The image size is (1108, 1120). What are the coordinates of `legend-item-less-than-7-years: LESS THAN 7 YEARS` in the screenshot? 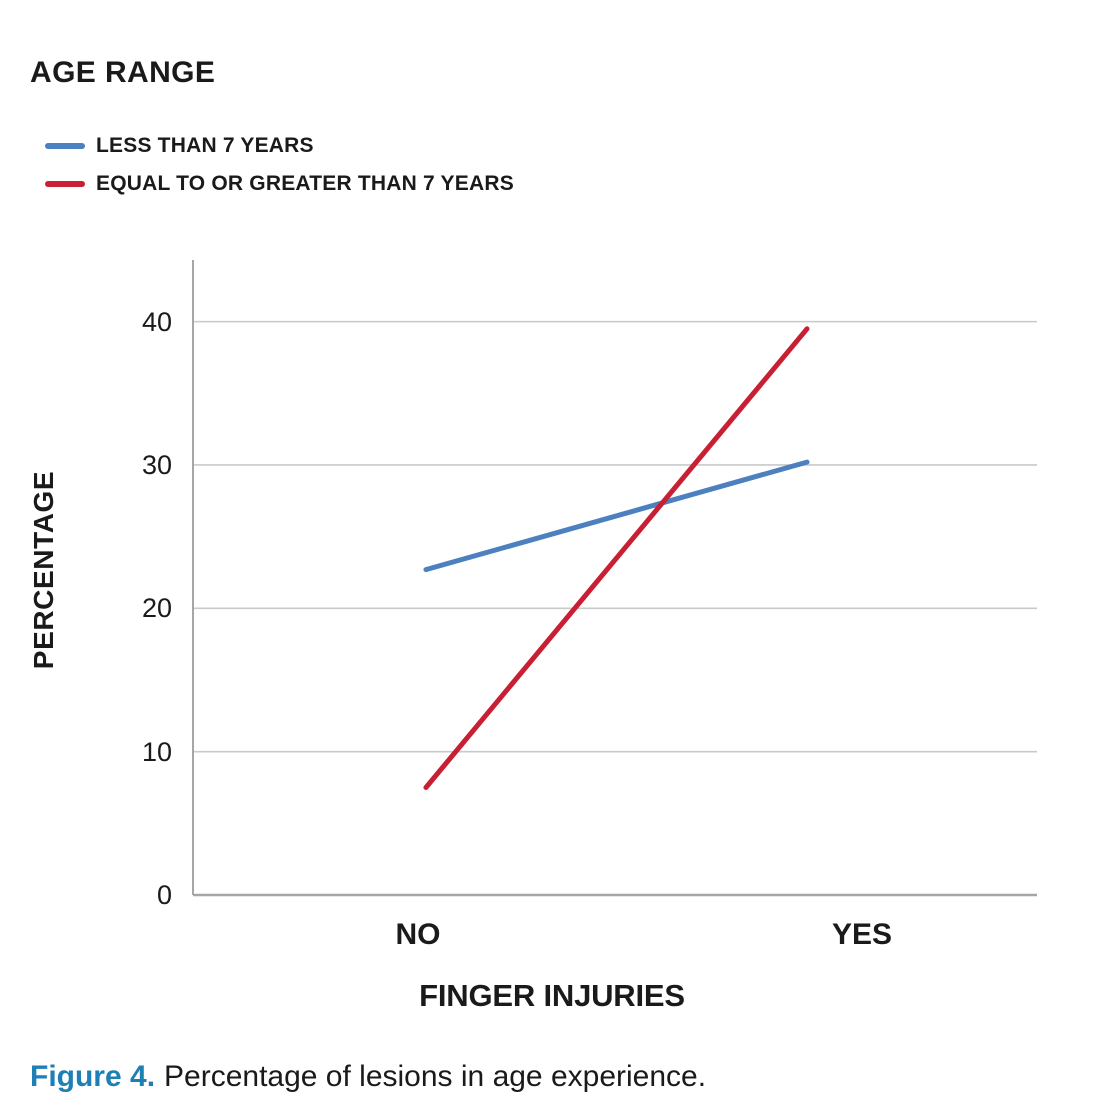 It's located at (272, 146).